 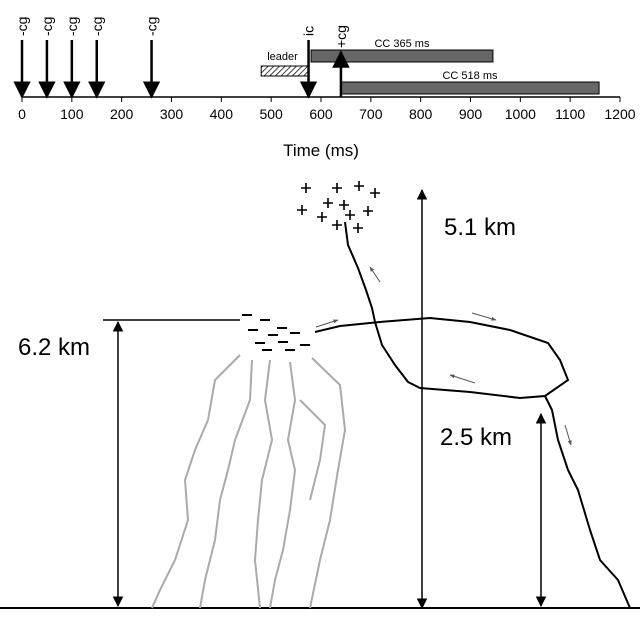 I want to click on cc-label: CC 365 ms, so click(x=402, y=44).